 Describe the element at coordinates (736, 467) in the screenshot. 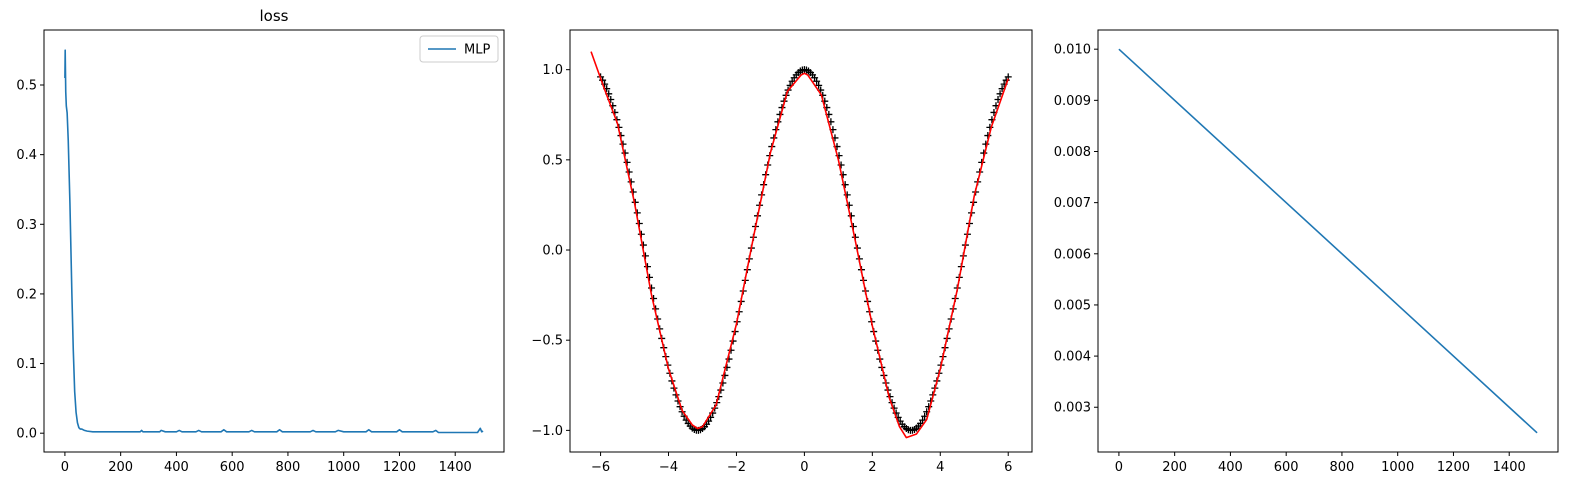

I see `x-tick-label: −2` at that location.